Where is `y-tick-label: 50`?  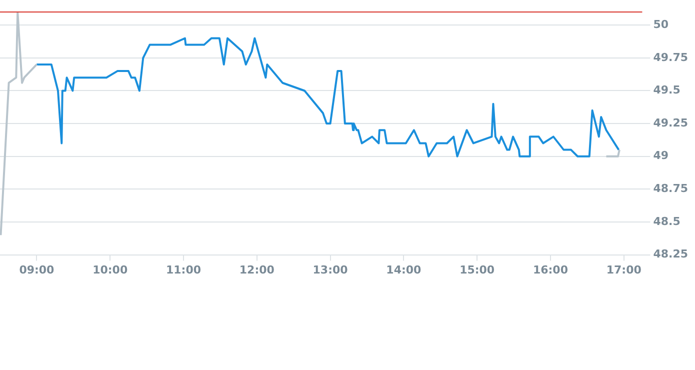
y-tick-label: 50 is located at coordinates (661, 24).